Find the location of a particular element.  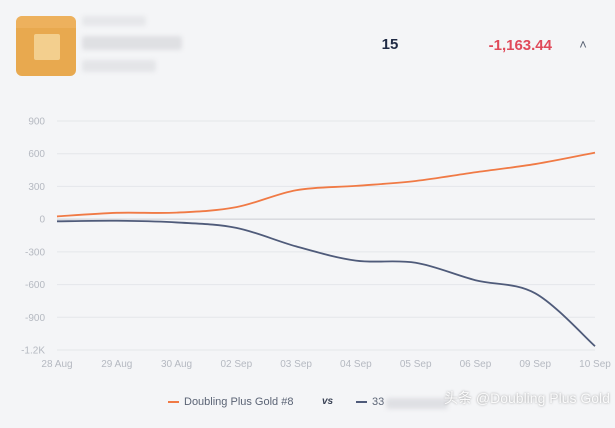

watermark: 头条 @Doubling Plus Gold is located at coordinates (527, 398).